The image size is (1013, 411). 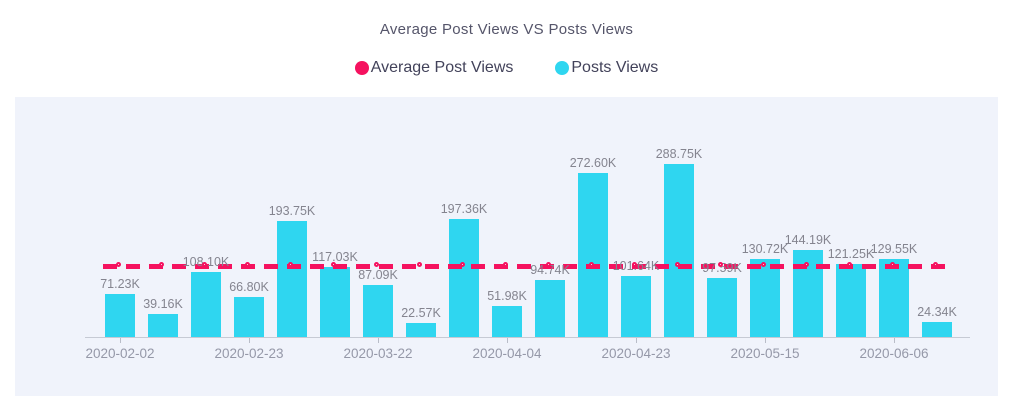 I want to click on legend-item-posts-views: Posts Views, so click(x=606, y=68).